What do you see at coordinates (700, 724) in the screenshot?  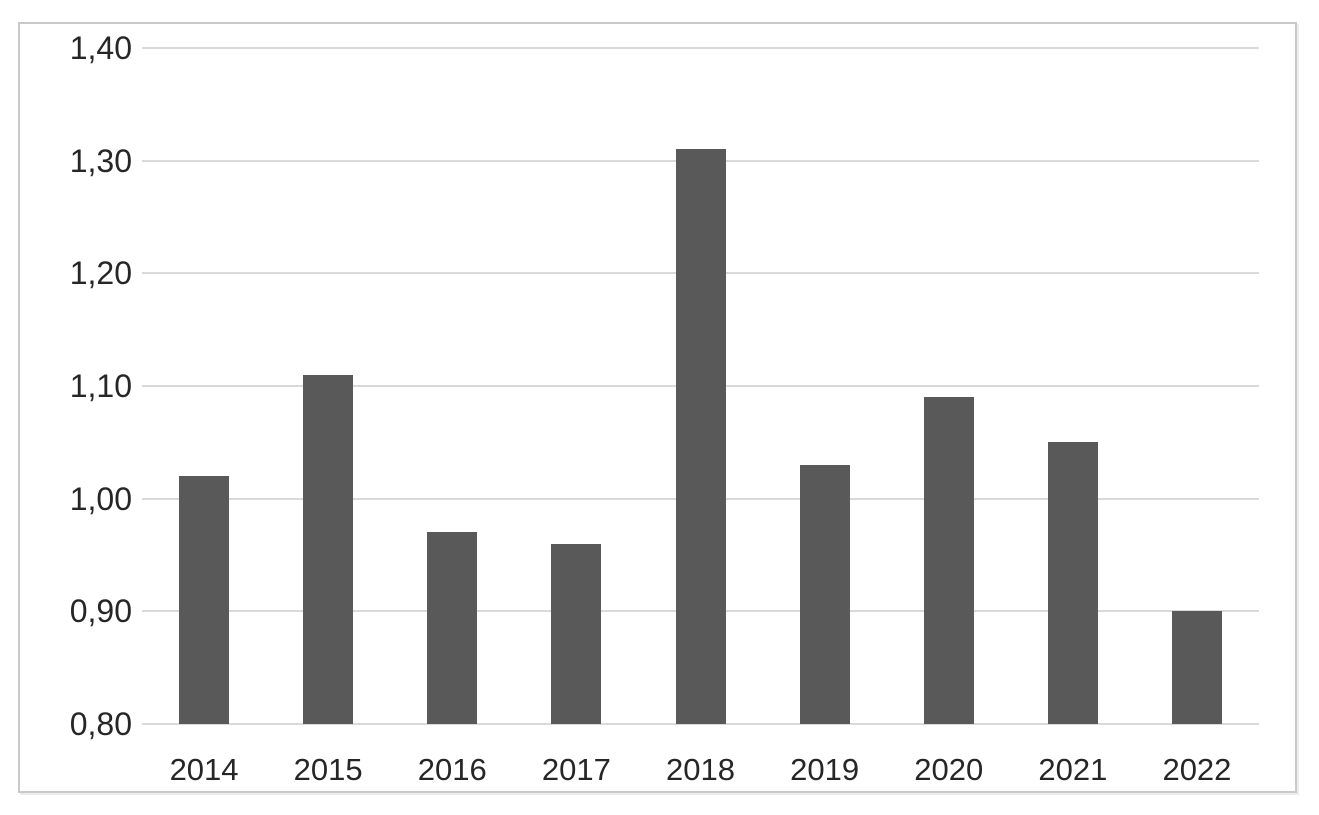 I see `gridline-y-0,80` at bounding box center [700, 724].